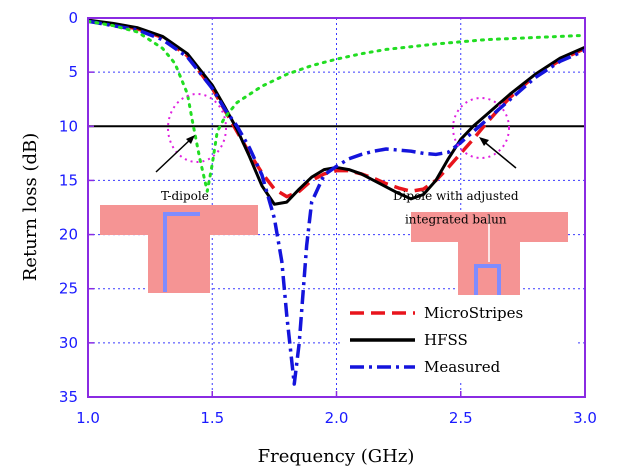 The width and height of the screenshot is (631, 473). I want to click on balun-arrowhead, so click(484, 141).